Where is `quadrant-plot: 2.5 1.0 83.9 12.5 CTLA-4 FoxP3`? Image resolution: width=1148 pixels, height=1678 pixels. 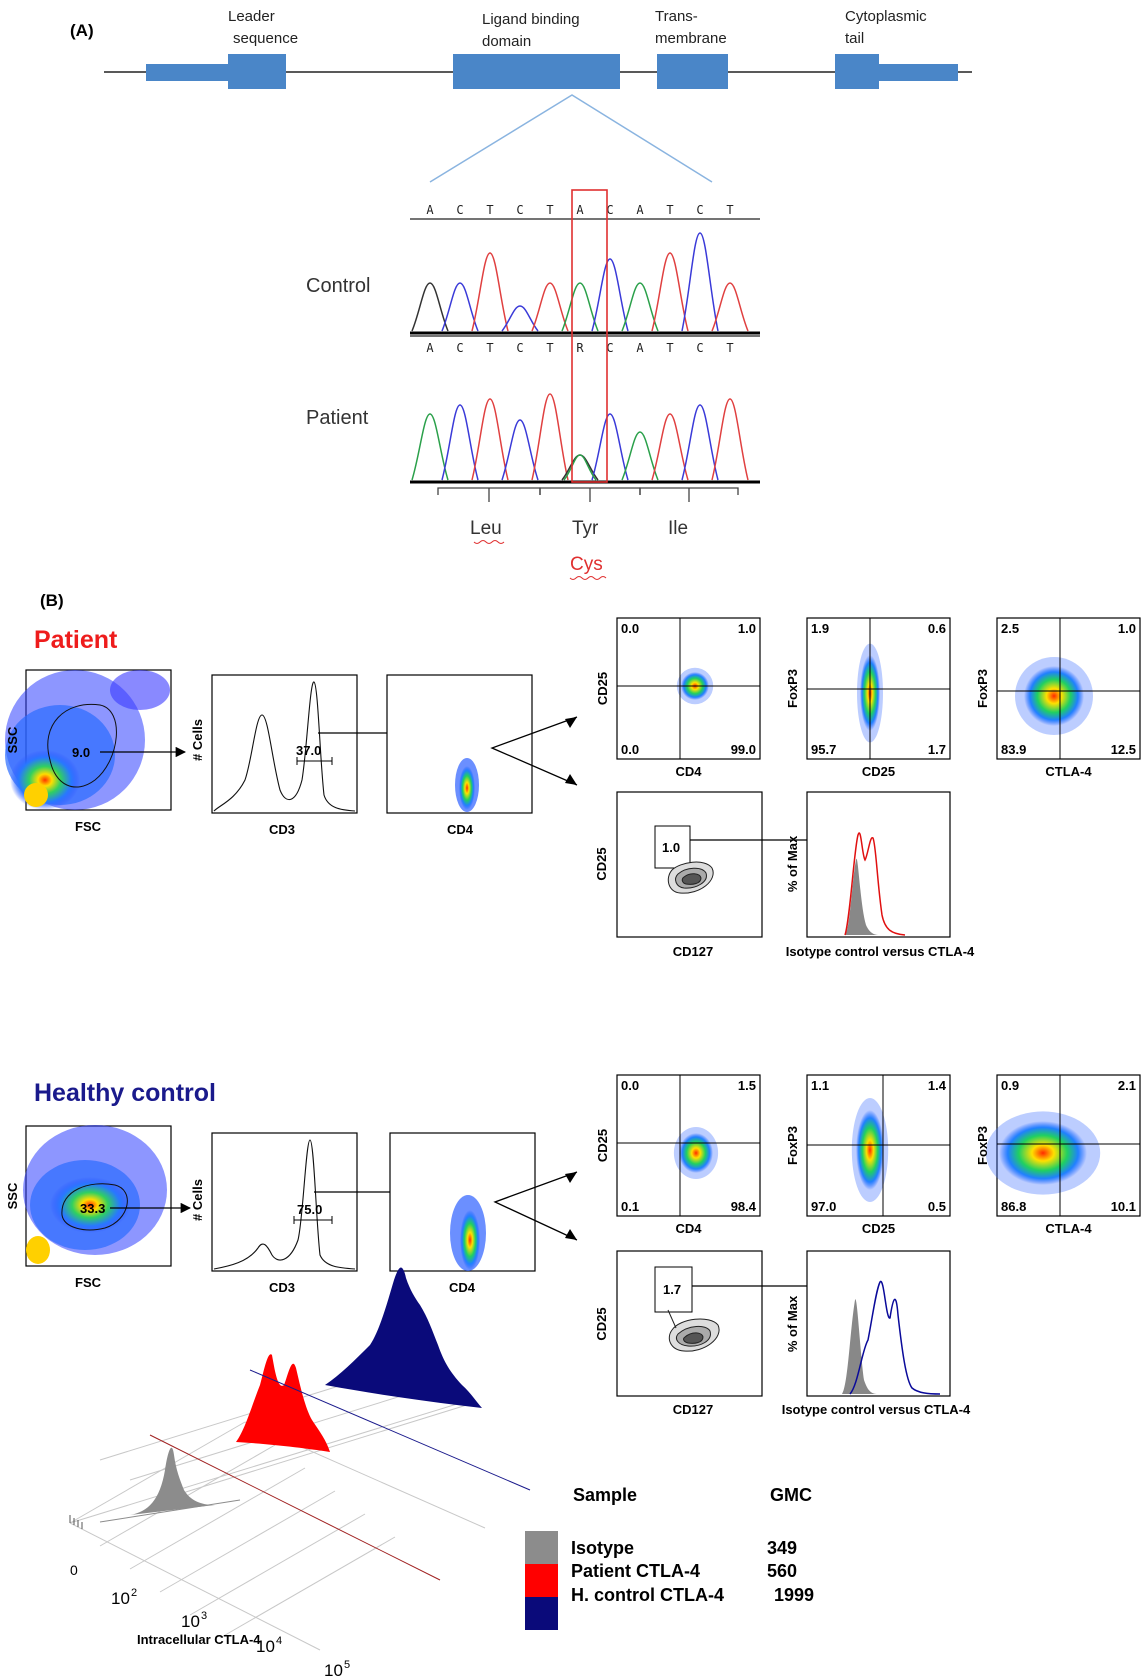 quadrant-plot: 2.5 1.0 83.9 12.5 CTLA-4 FoxP3 is located at coordinates (1058, 698).